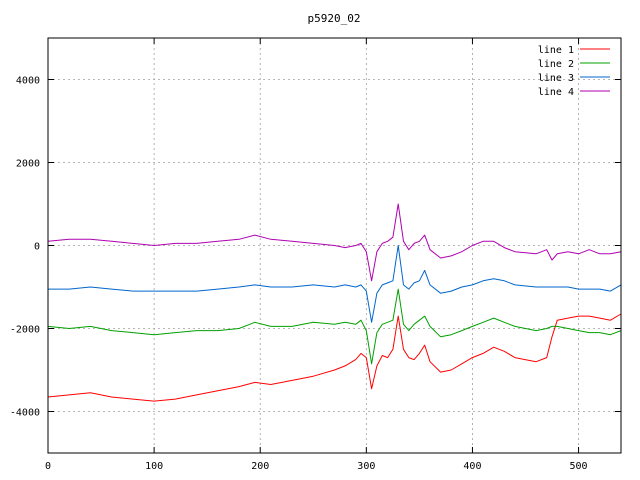 This screenshot has width=640, height=480. I want to click on y-tick-label: 0, so click(37, 247).